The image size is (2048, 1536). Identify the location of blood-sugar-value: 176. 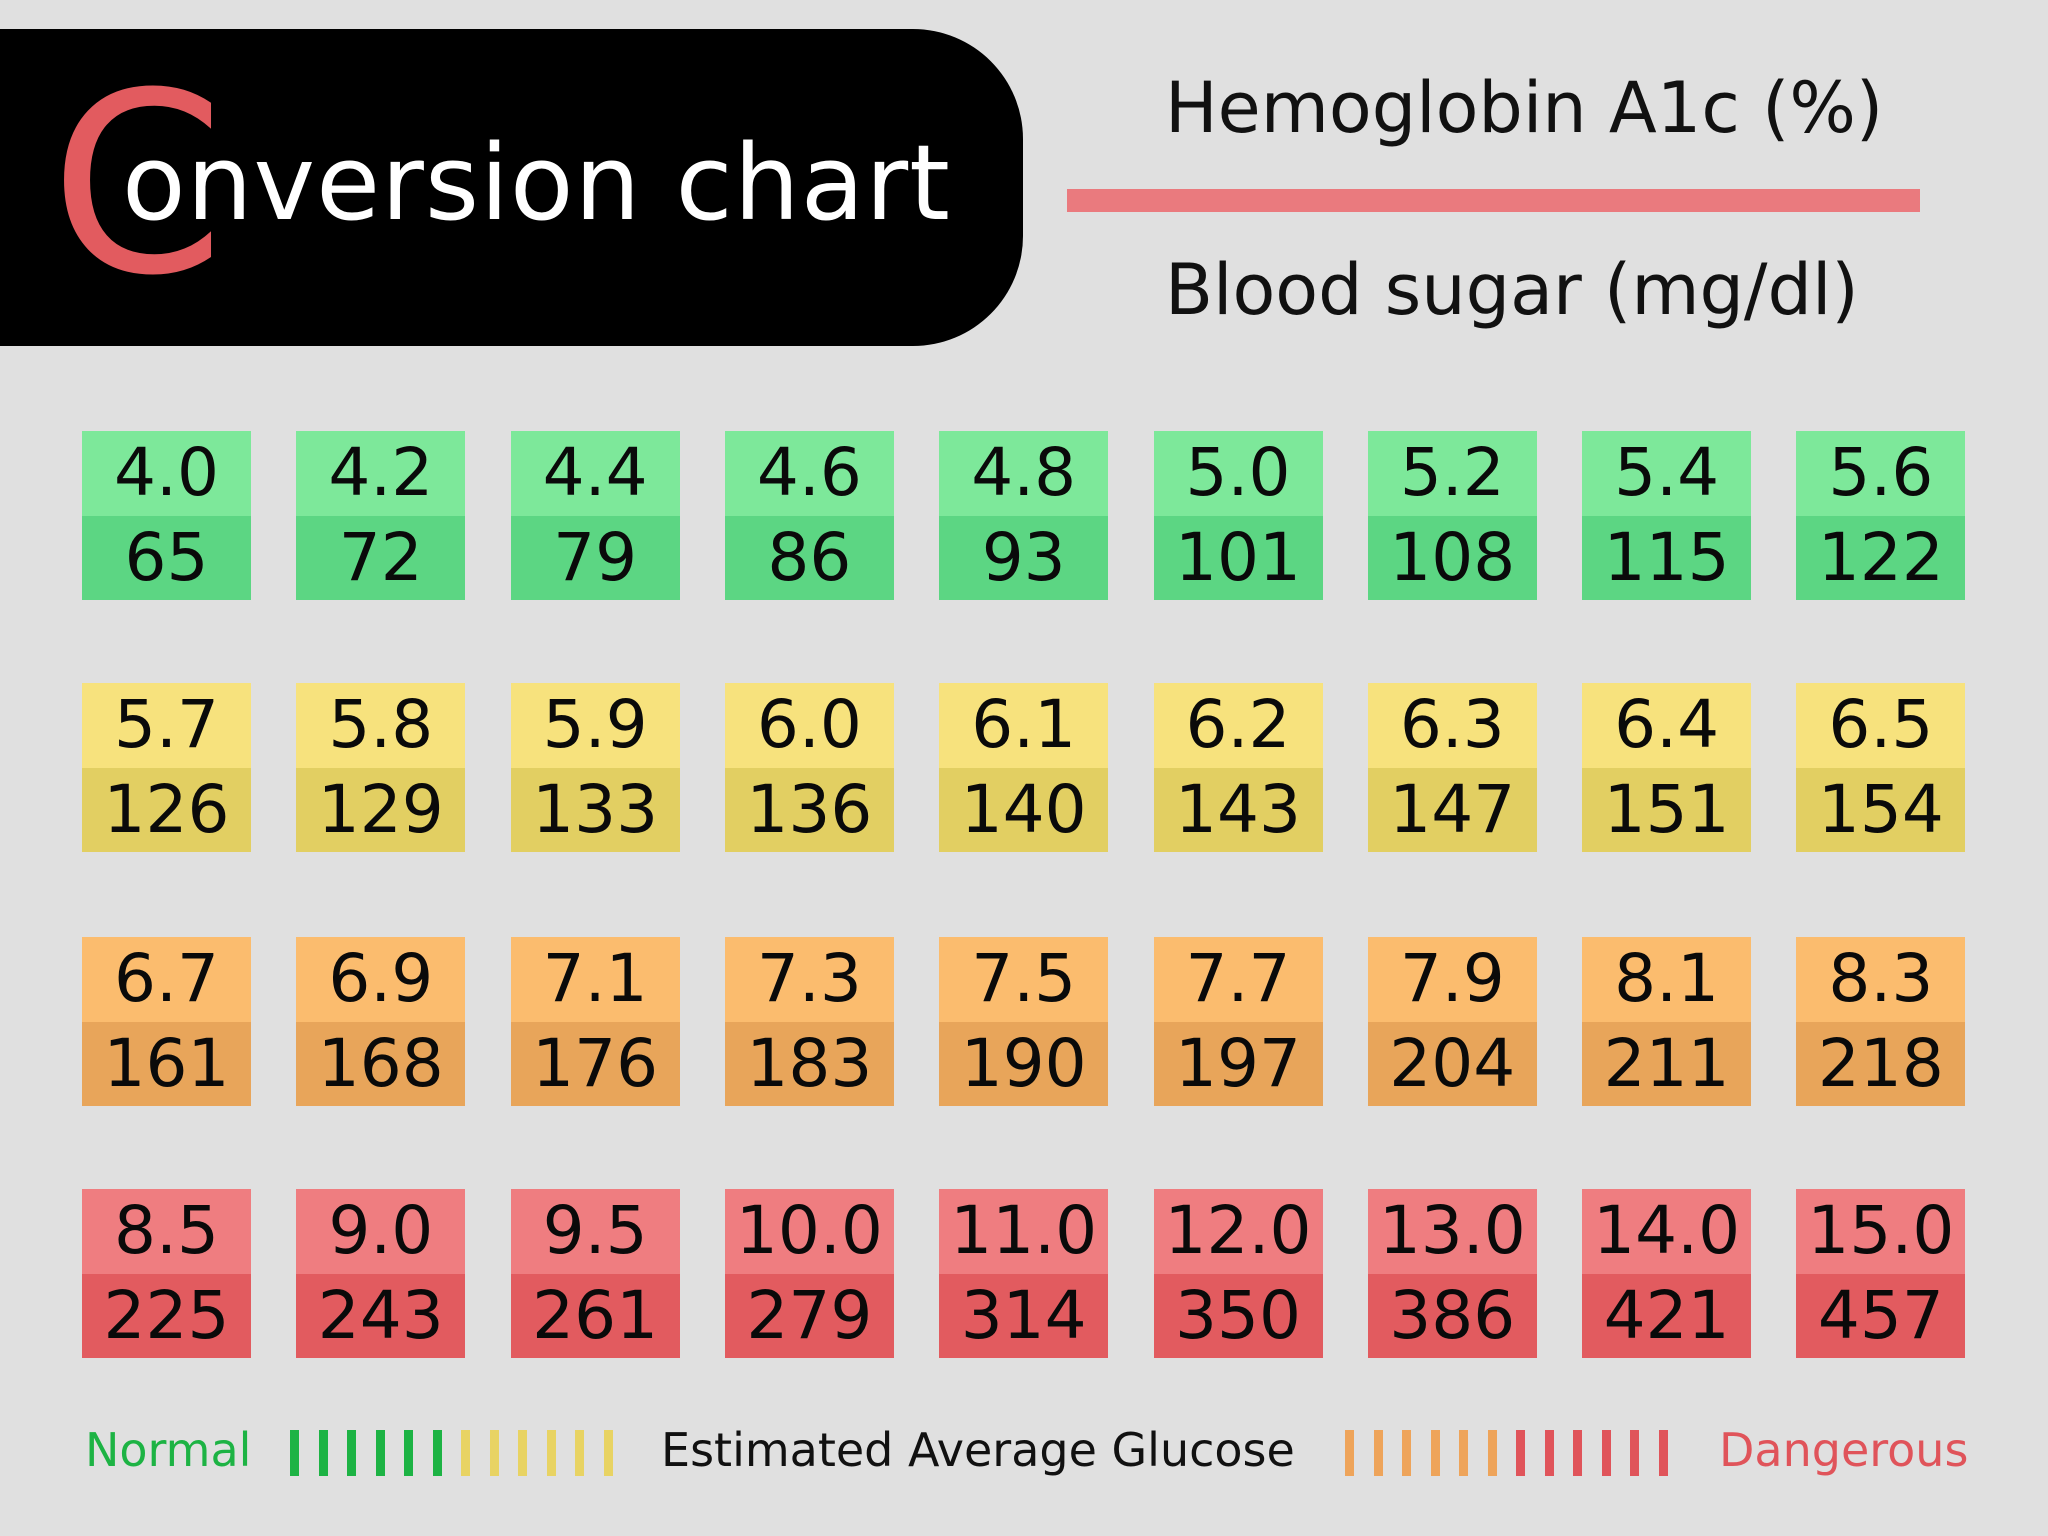
(595, 1063).